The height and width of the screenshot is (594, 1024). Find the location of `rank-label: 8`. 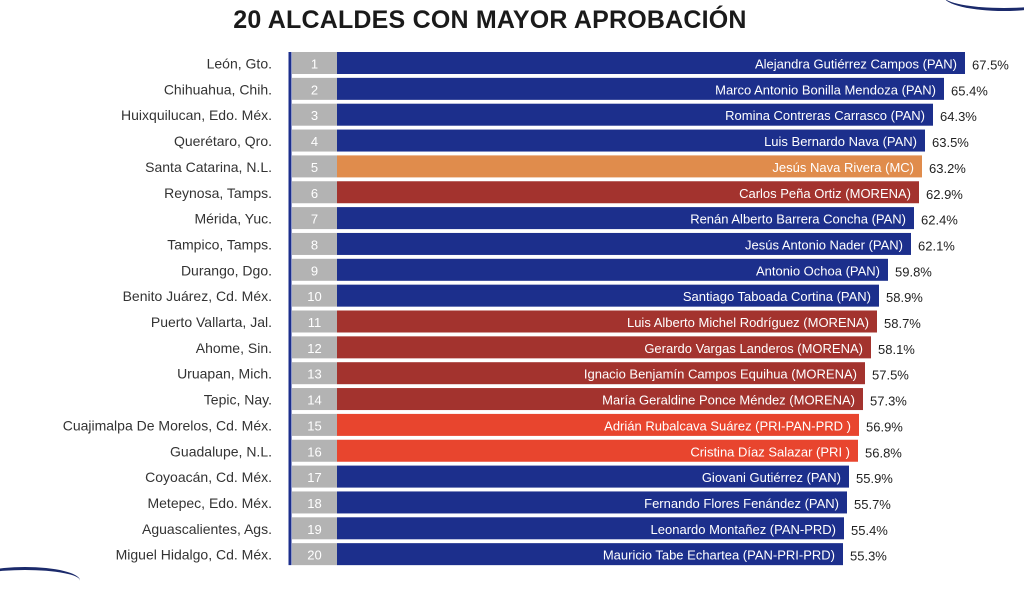

rank-label: 8 is located at coordinates (314, 244).